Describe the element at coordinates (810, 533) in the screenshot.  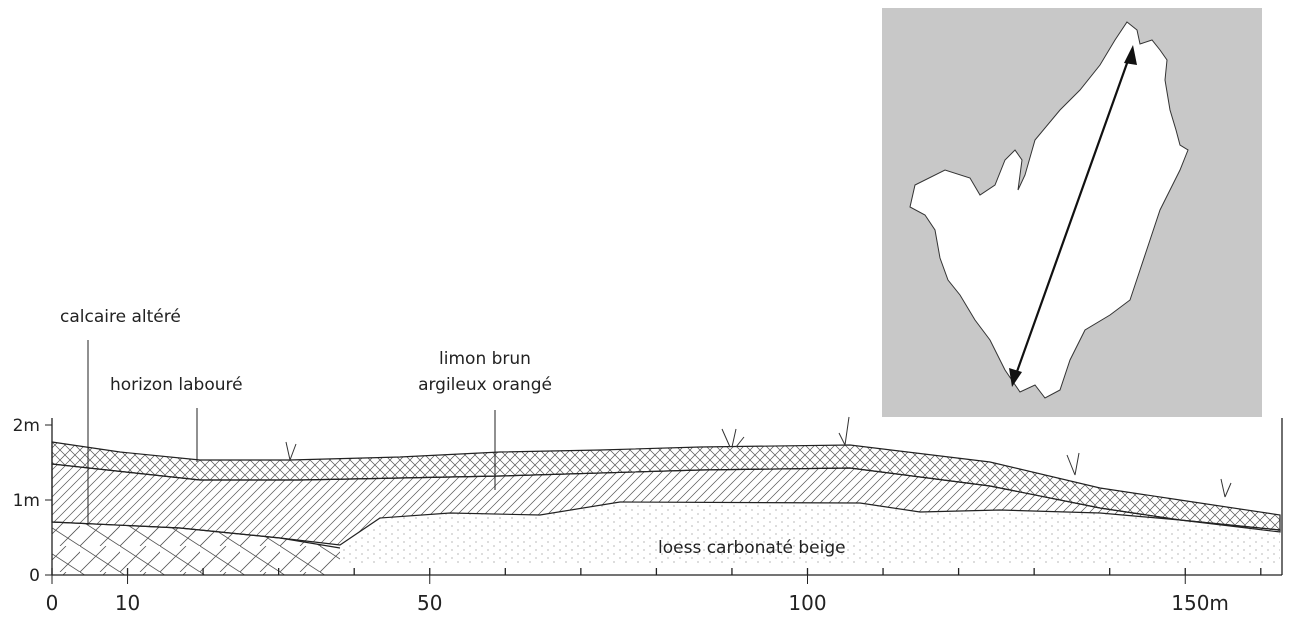
I see `loess-layer` at that location.